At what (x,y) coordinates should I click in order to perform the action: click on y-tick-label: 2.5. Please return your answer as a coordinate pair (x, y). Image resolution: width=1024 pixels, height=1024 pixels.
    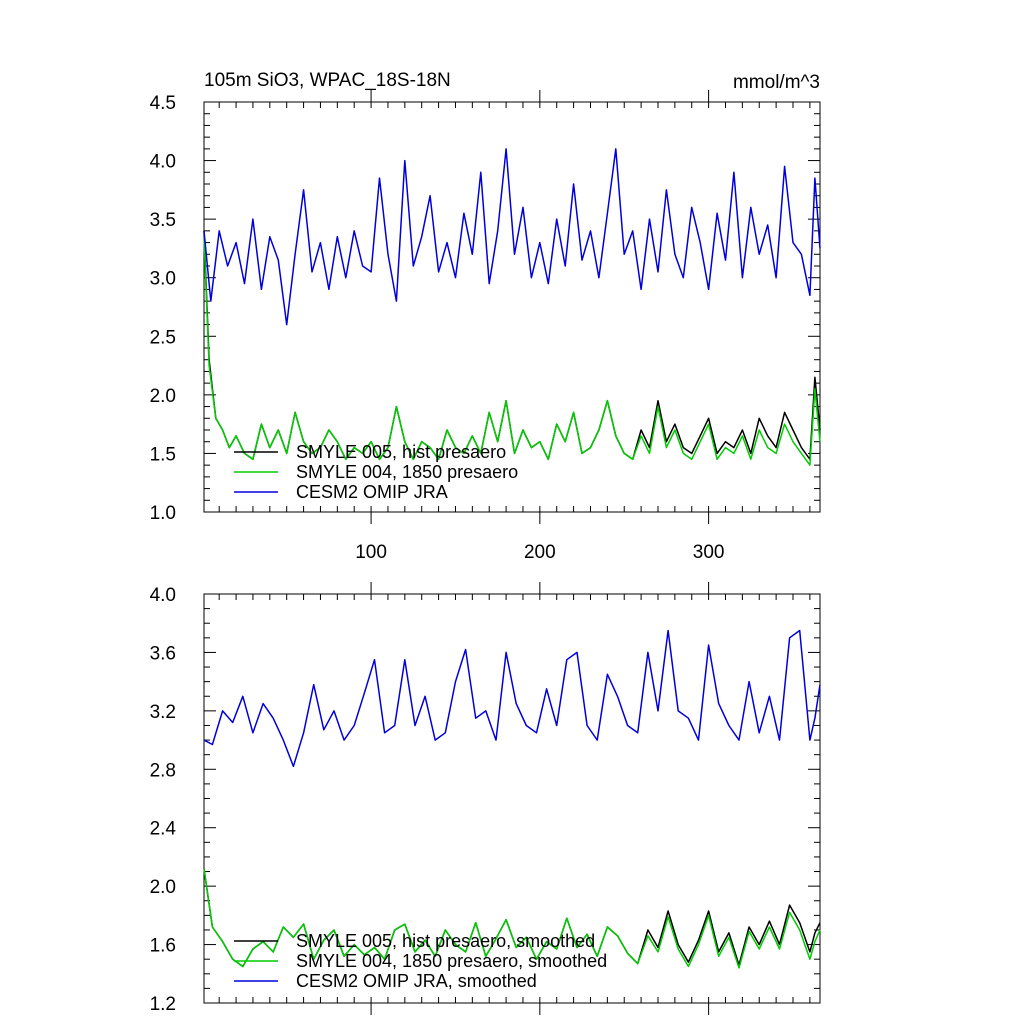
    Looking at the image, I should click on (163, 337).